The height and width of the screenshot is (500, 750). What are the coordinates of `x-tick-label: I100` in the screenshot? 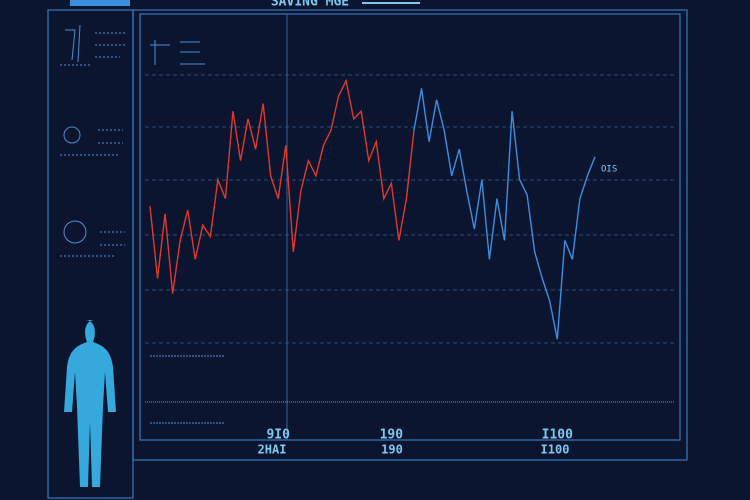 It's located at (557, 435).